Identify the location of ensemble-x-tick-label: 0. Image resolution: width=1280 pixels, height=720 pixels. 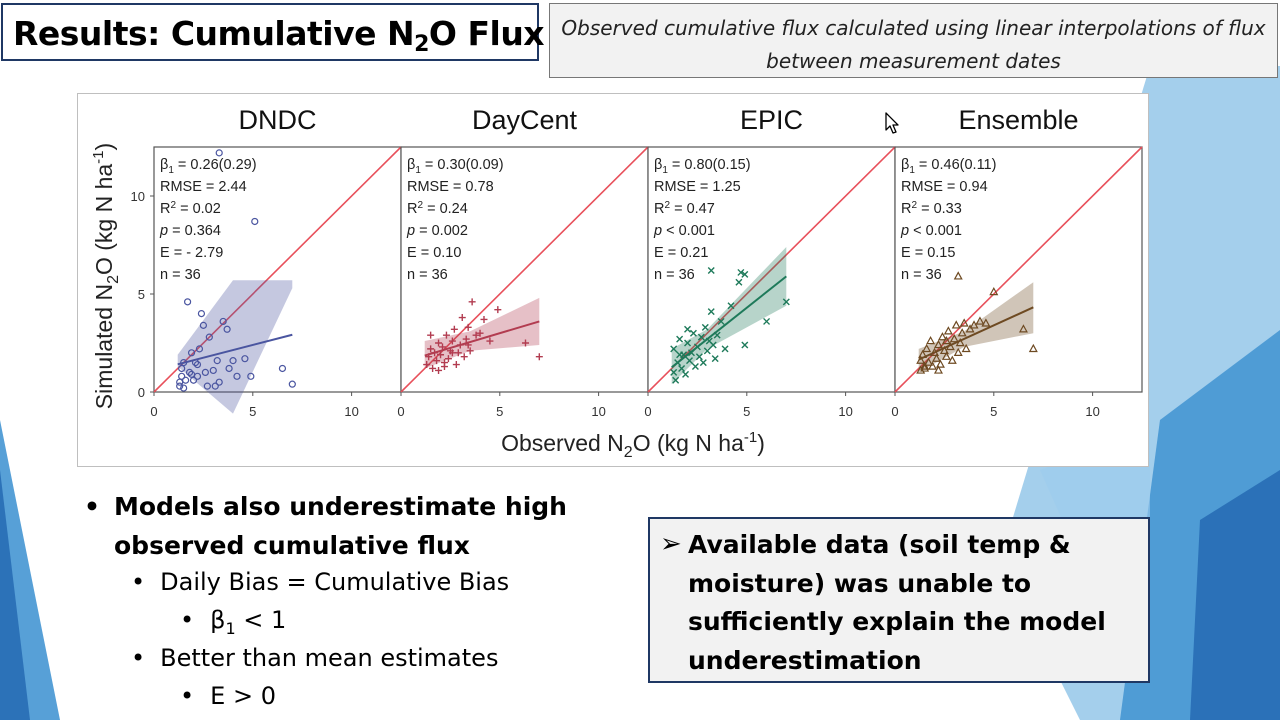
(894, 411).